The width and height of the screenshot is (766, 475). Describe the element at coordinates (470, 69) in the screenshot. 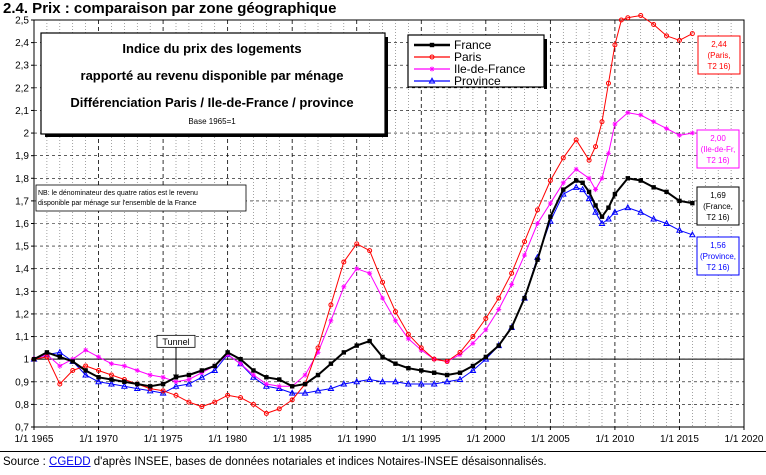

I see `legend-item: Ile-de-France` at that location.